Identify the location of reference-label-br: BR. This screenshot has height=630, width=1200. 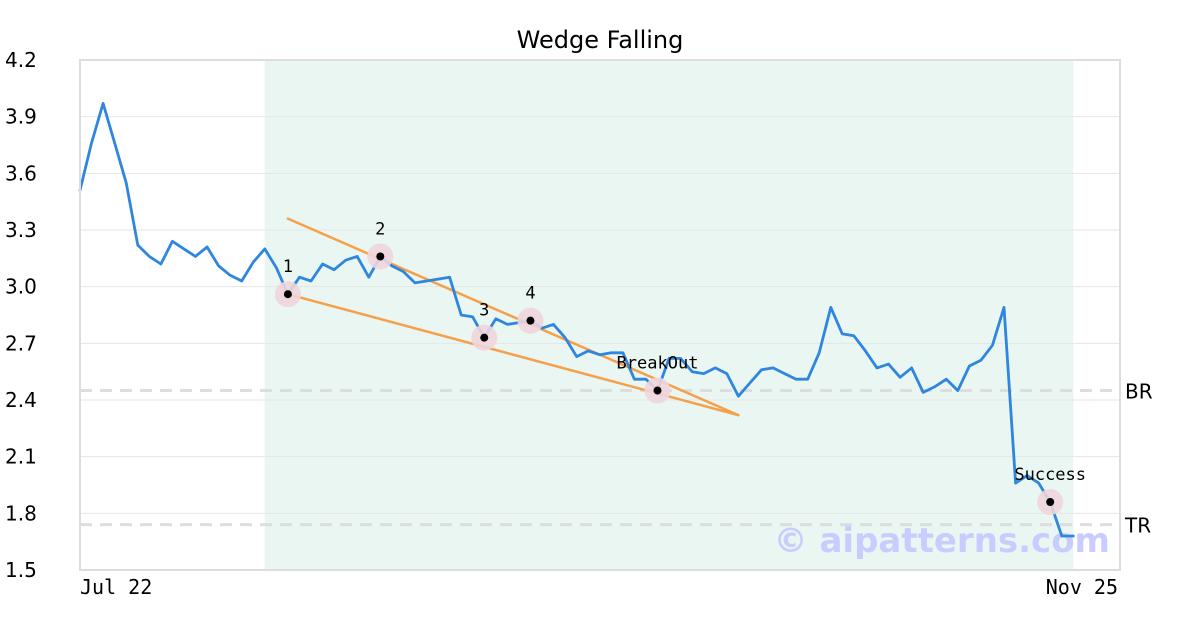
(1139, 392).